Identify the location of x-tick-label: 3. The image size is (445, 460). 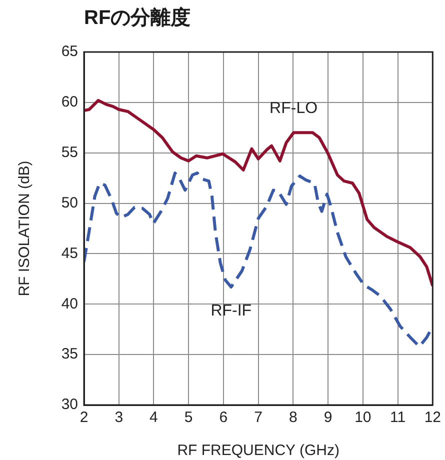
(119, 417).